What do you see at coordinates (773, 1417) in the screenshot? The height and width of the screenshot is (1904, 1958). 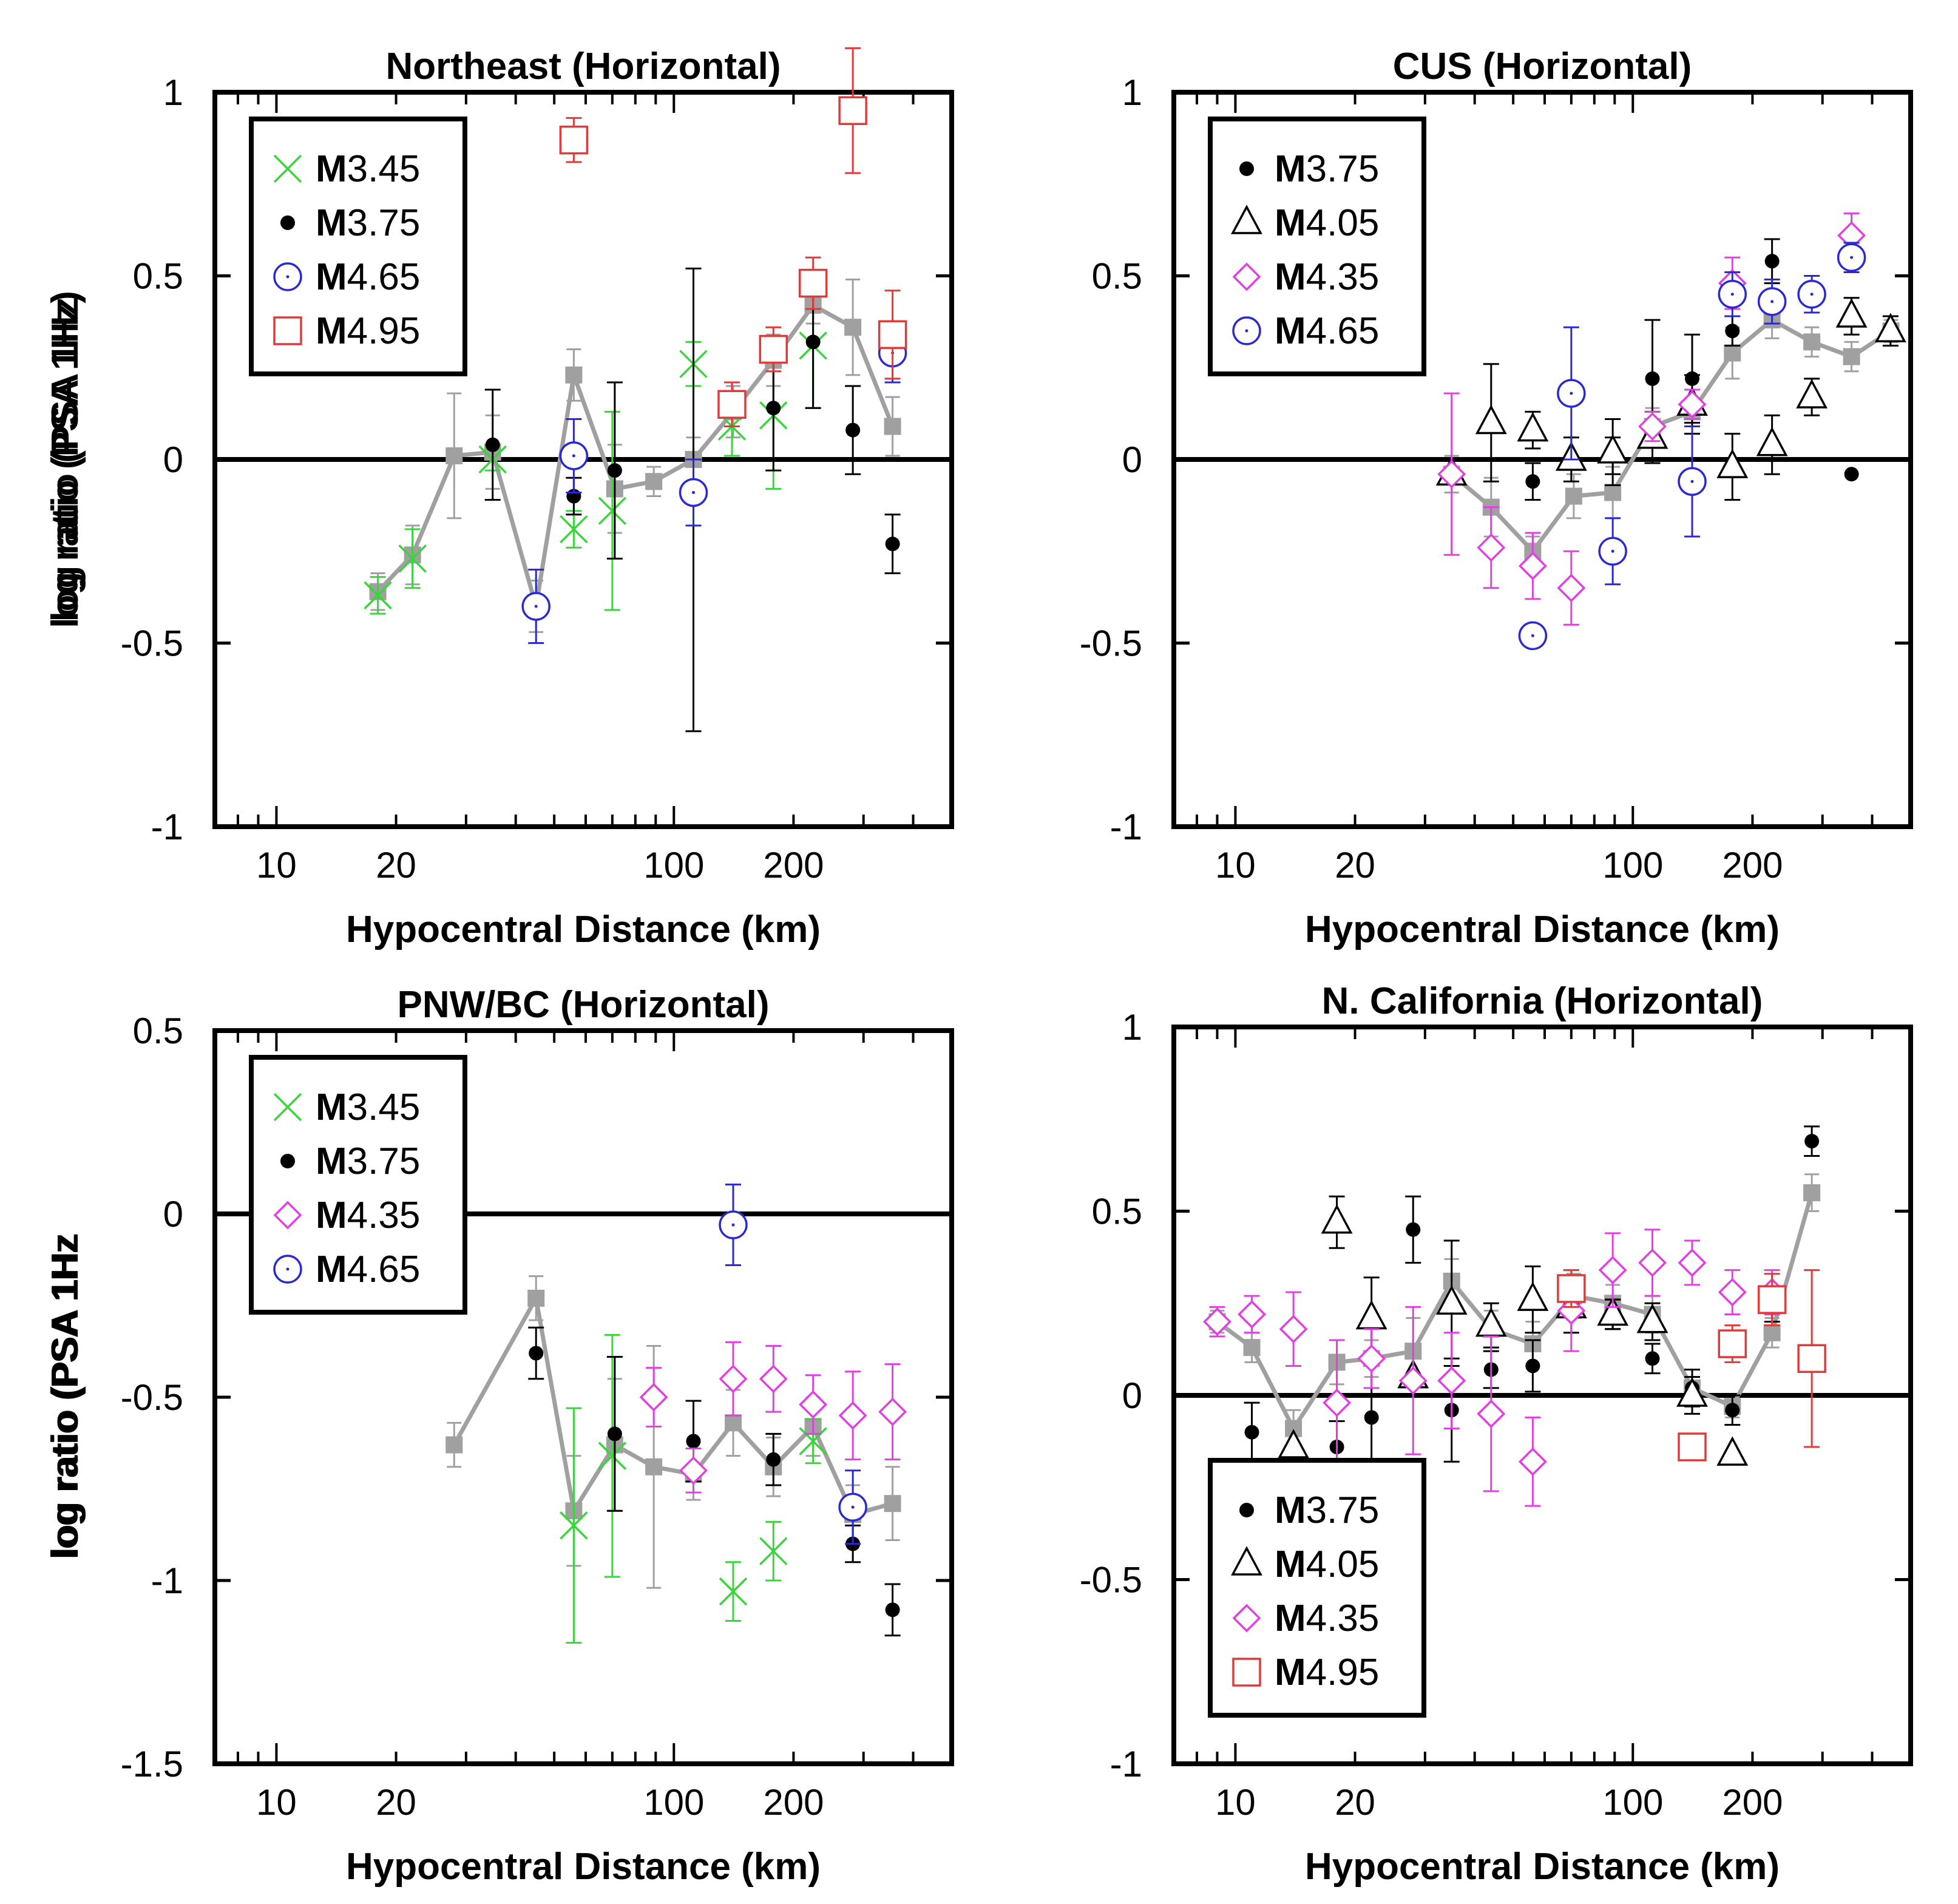 I see `series-M4.35` at bounding box center [773, 1417].